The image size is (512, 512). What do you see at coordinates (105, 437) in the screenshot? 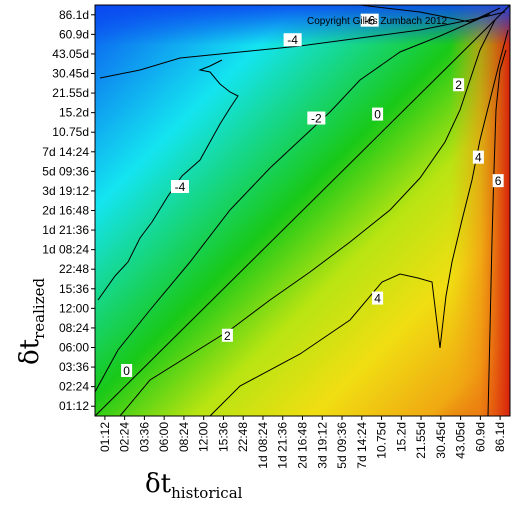
I see `x-tick-label: 01:12` at bounding box center [105, 437].